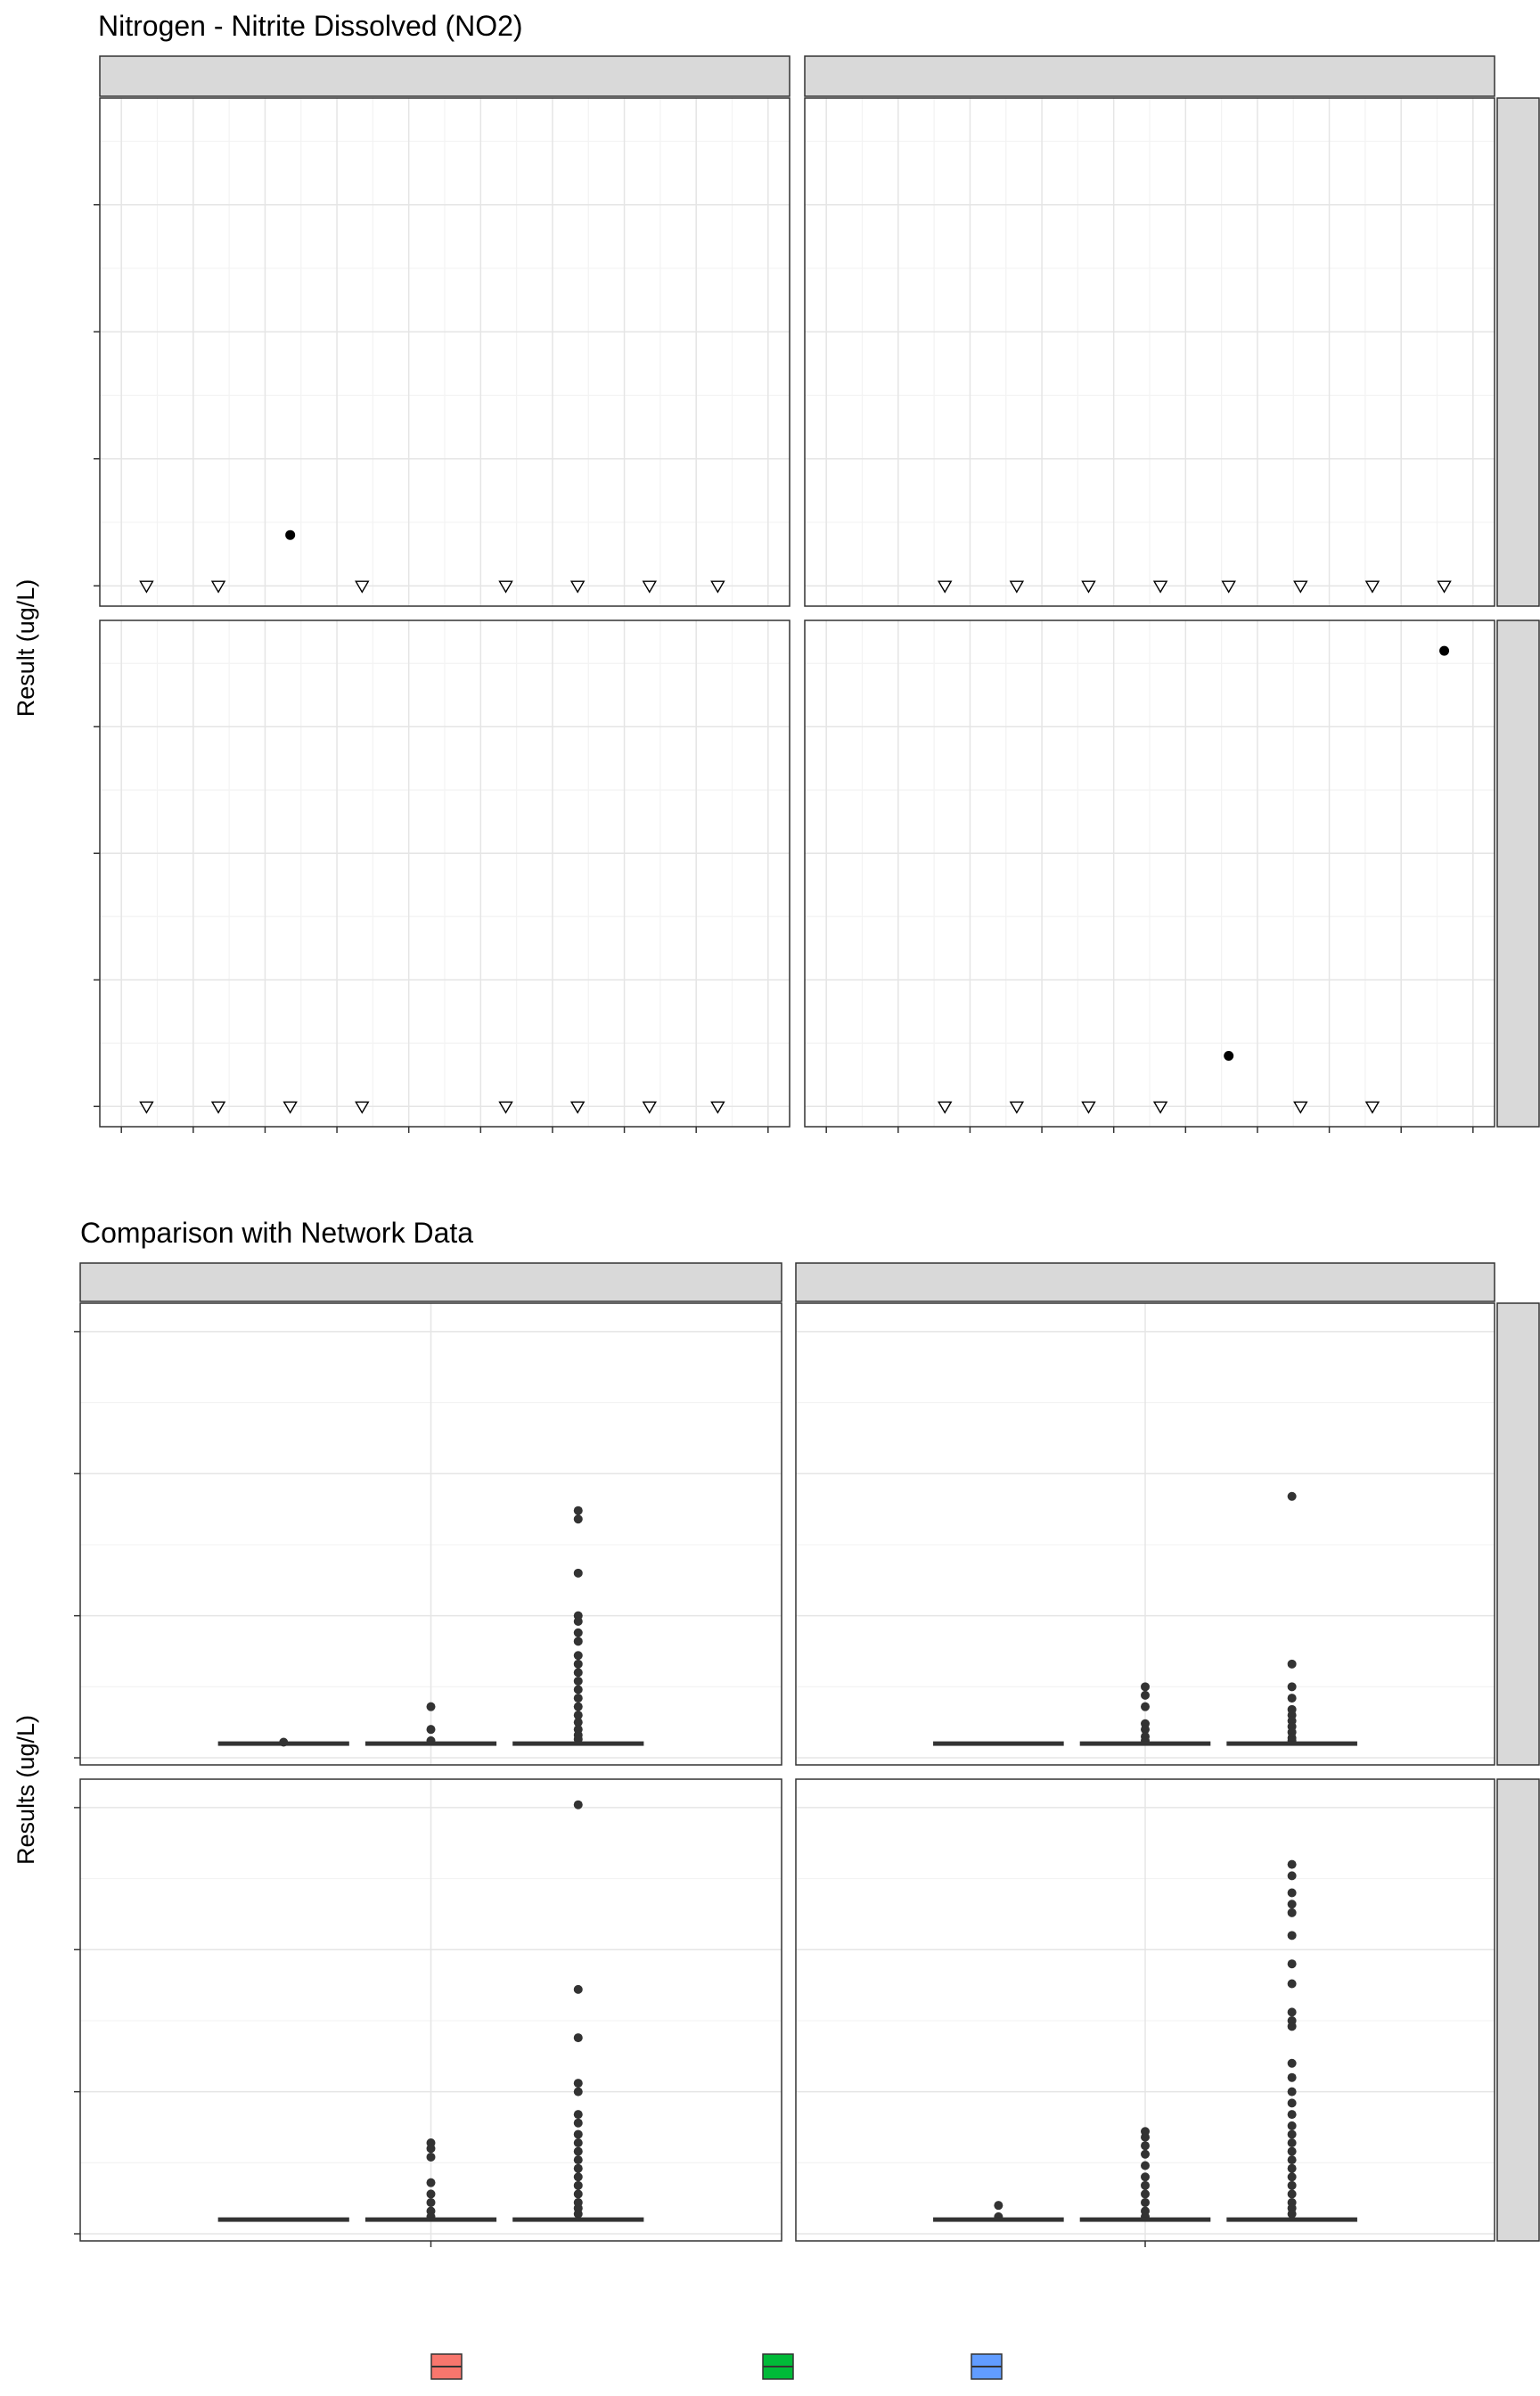 This screenshot has height=2396, width=1540. Describe the element at coordinates (25, 1790) in the screenshot. I see `chart2-ylabel: Results (ug/L)` at that location.